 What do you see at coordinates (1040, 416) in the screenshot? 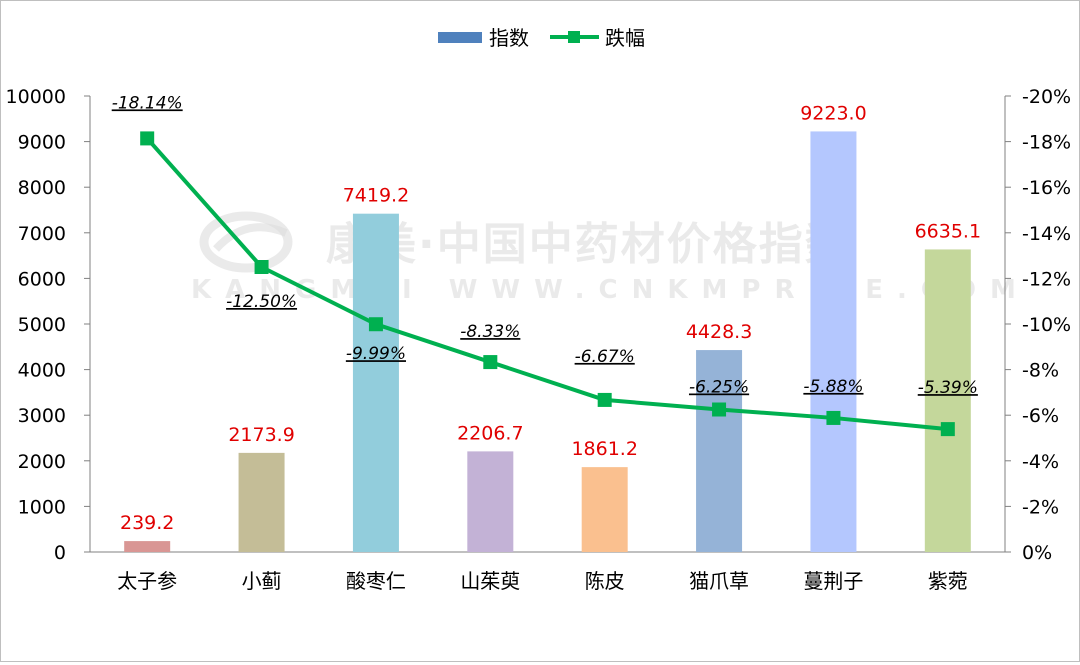
I see `right-tick-label: -6%` at bounding box center [1040, 416].